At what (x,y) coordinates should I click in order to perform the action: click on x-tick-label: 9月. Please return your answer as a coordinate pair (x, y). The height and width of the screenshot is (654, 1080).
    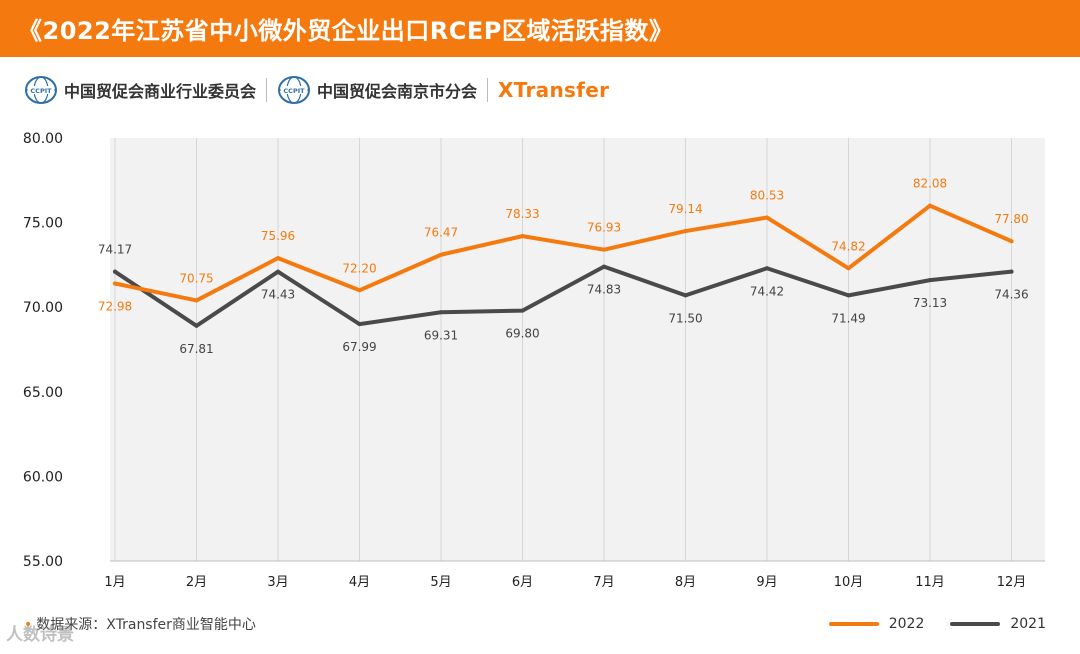
    Looking at the image, I should click on (766, 582).